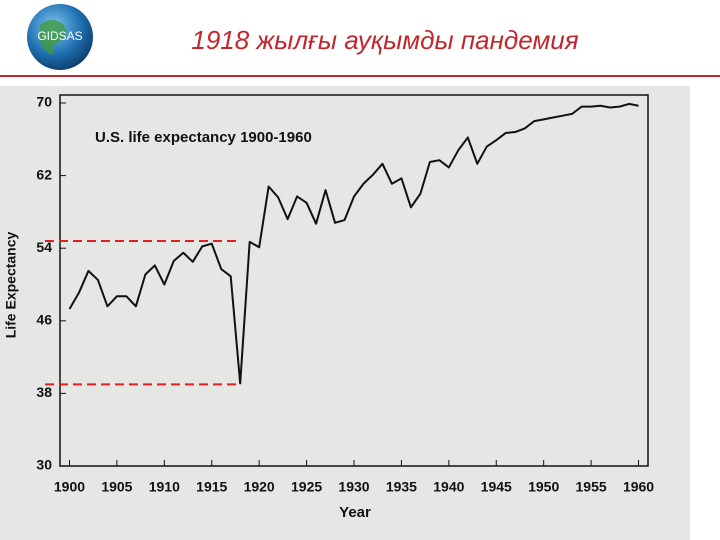 The image size is (720, 540). I want to click on x-tick-label: 1920, so click(259, 487).